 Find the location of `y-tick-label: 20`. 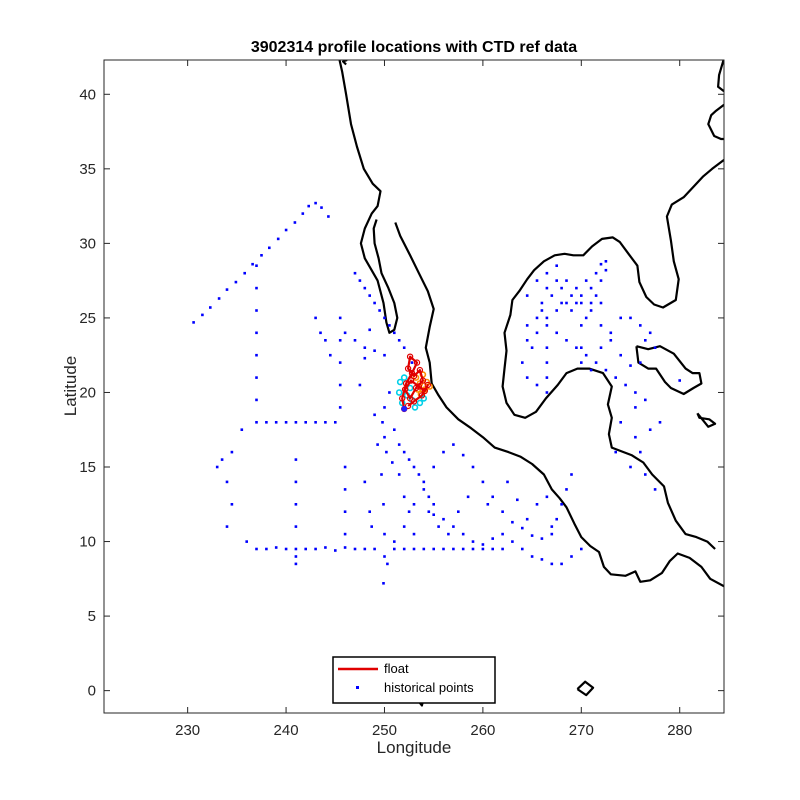

y-tick-label: 20 is located at coordinates (87, 392).